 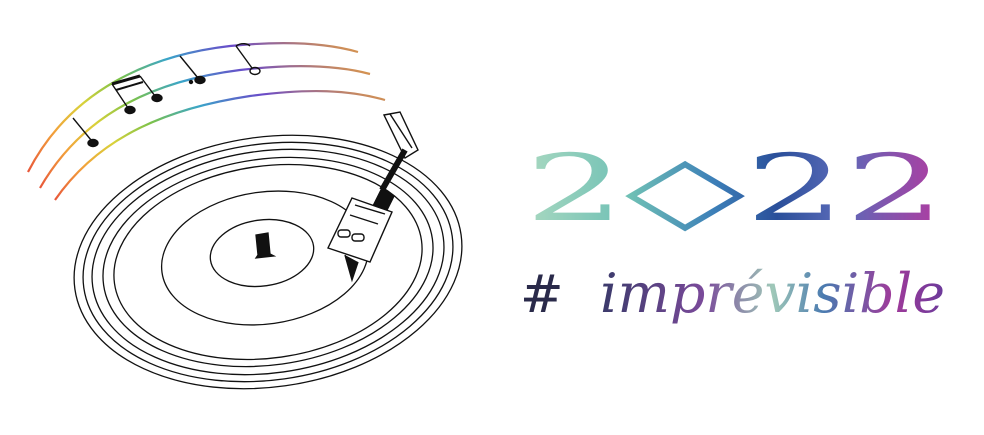 I want to click on record-label, so click(x=262, y=253).